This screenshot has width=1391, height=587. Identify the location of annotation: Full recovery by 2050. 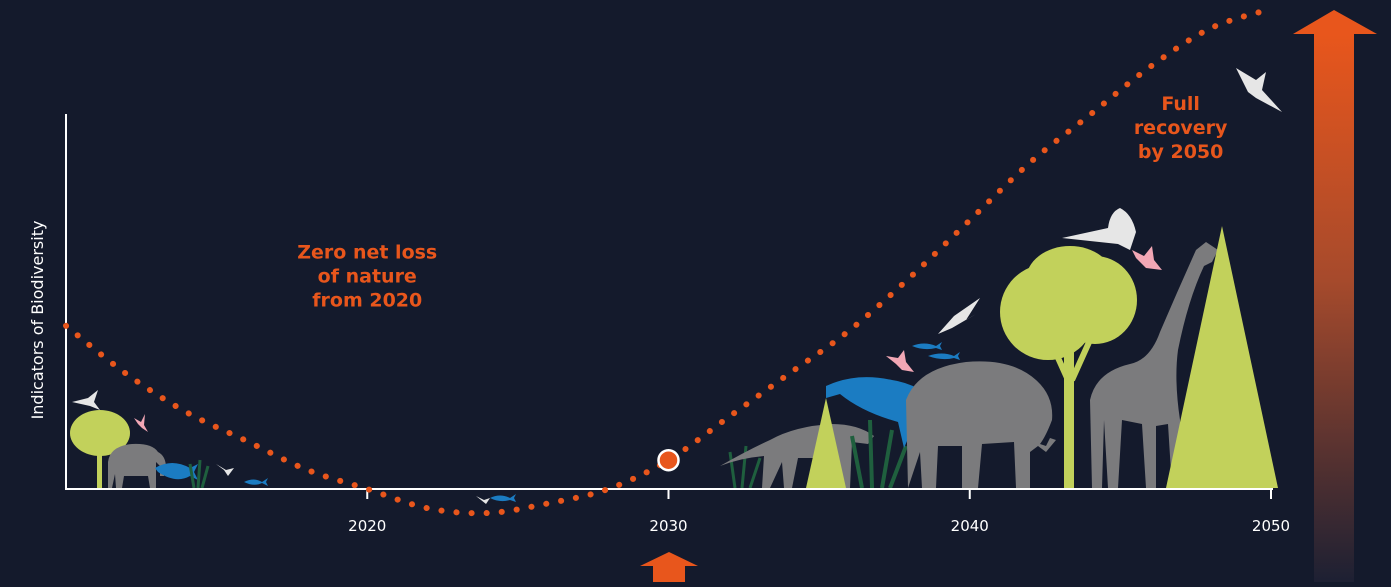
(1181, 128).